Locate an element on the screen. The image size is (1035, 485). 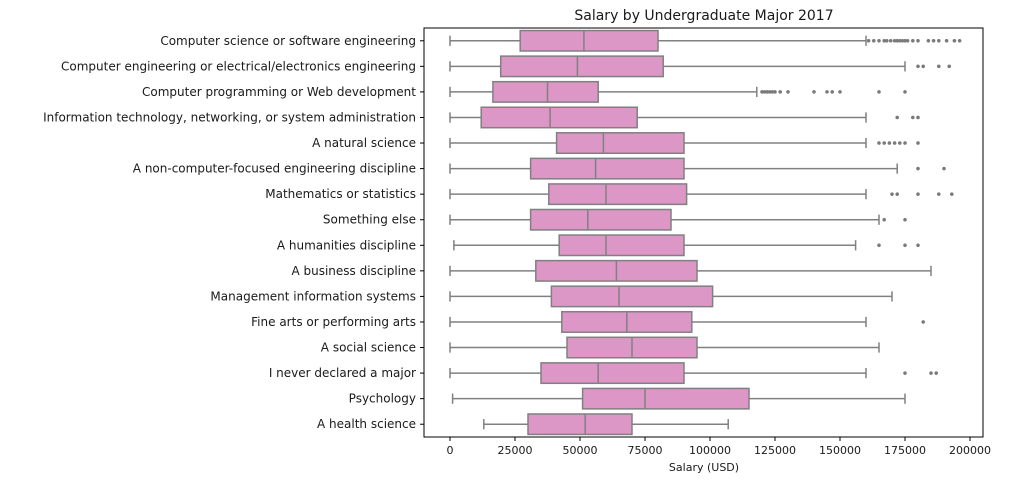
x-tick-label: 150000 is located at coordinates (840, 450).